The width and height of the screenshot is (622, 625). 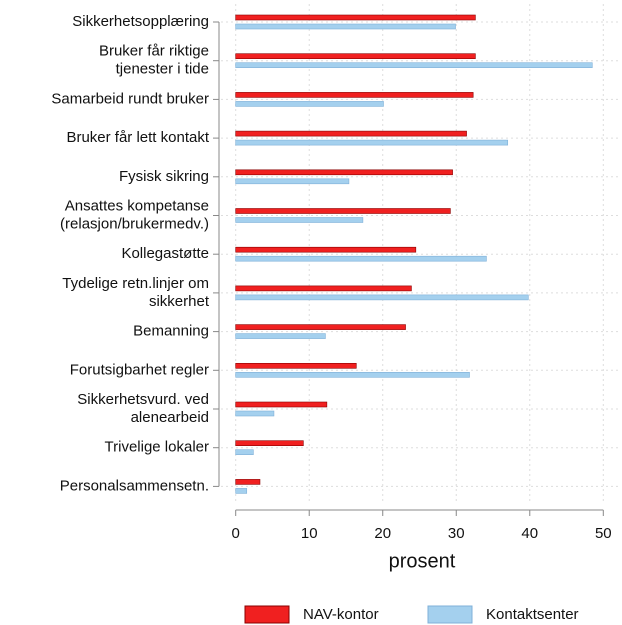 I want to click on x-tick-label: 0, so click(x=236, y=533).